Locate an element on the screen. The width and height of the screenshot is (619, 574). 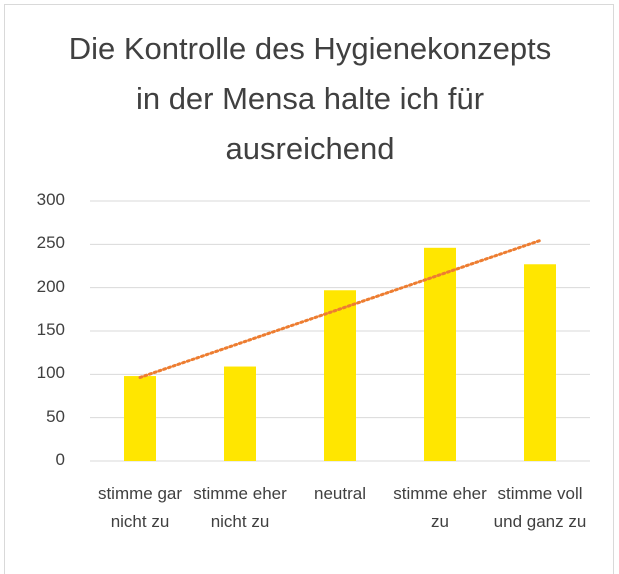
x-tick-label: stimme voll und ganz zu is located at coordinates (540, 507).